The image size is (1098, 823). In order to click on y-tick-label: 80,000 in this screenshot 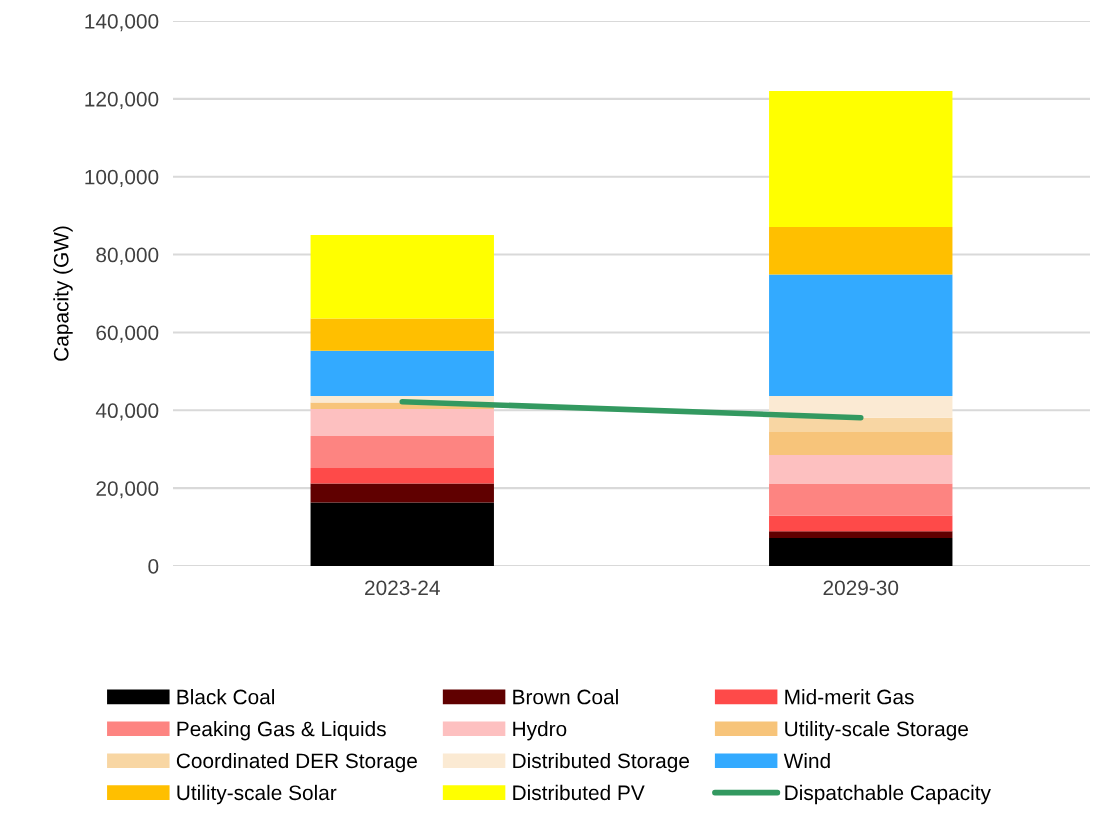, I will do `click(127, 256)`.